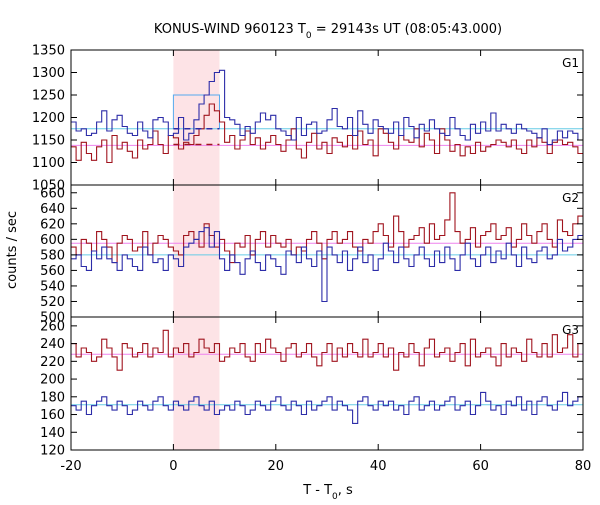 This screenshot has height=505, width=600. What do you see at coordinates (327, 265) in the screenshot?
I see `blue-series-g2` at bounding box center [327, 265].